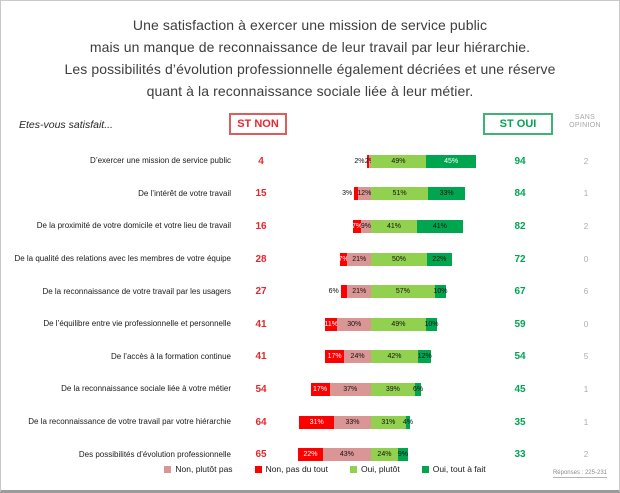  Describe the element at coordinates (384, 455) in the screenshot. I see `segment-oui-plutot: 24%` at that location.